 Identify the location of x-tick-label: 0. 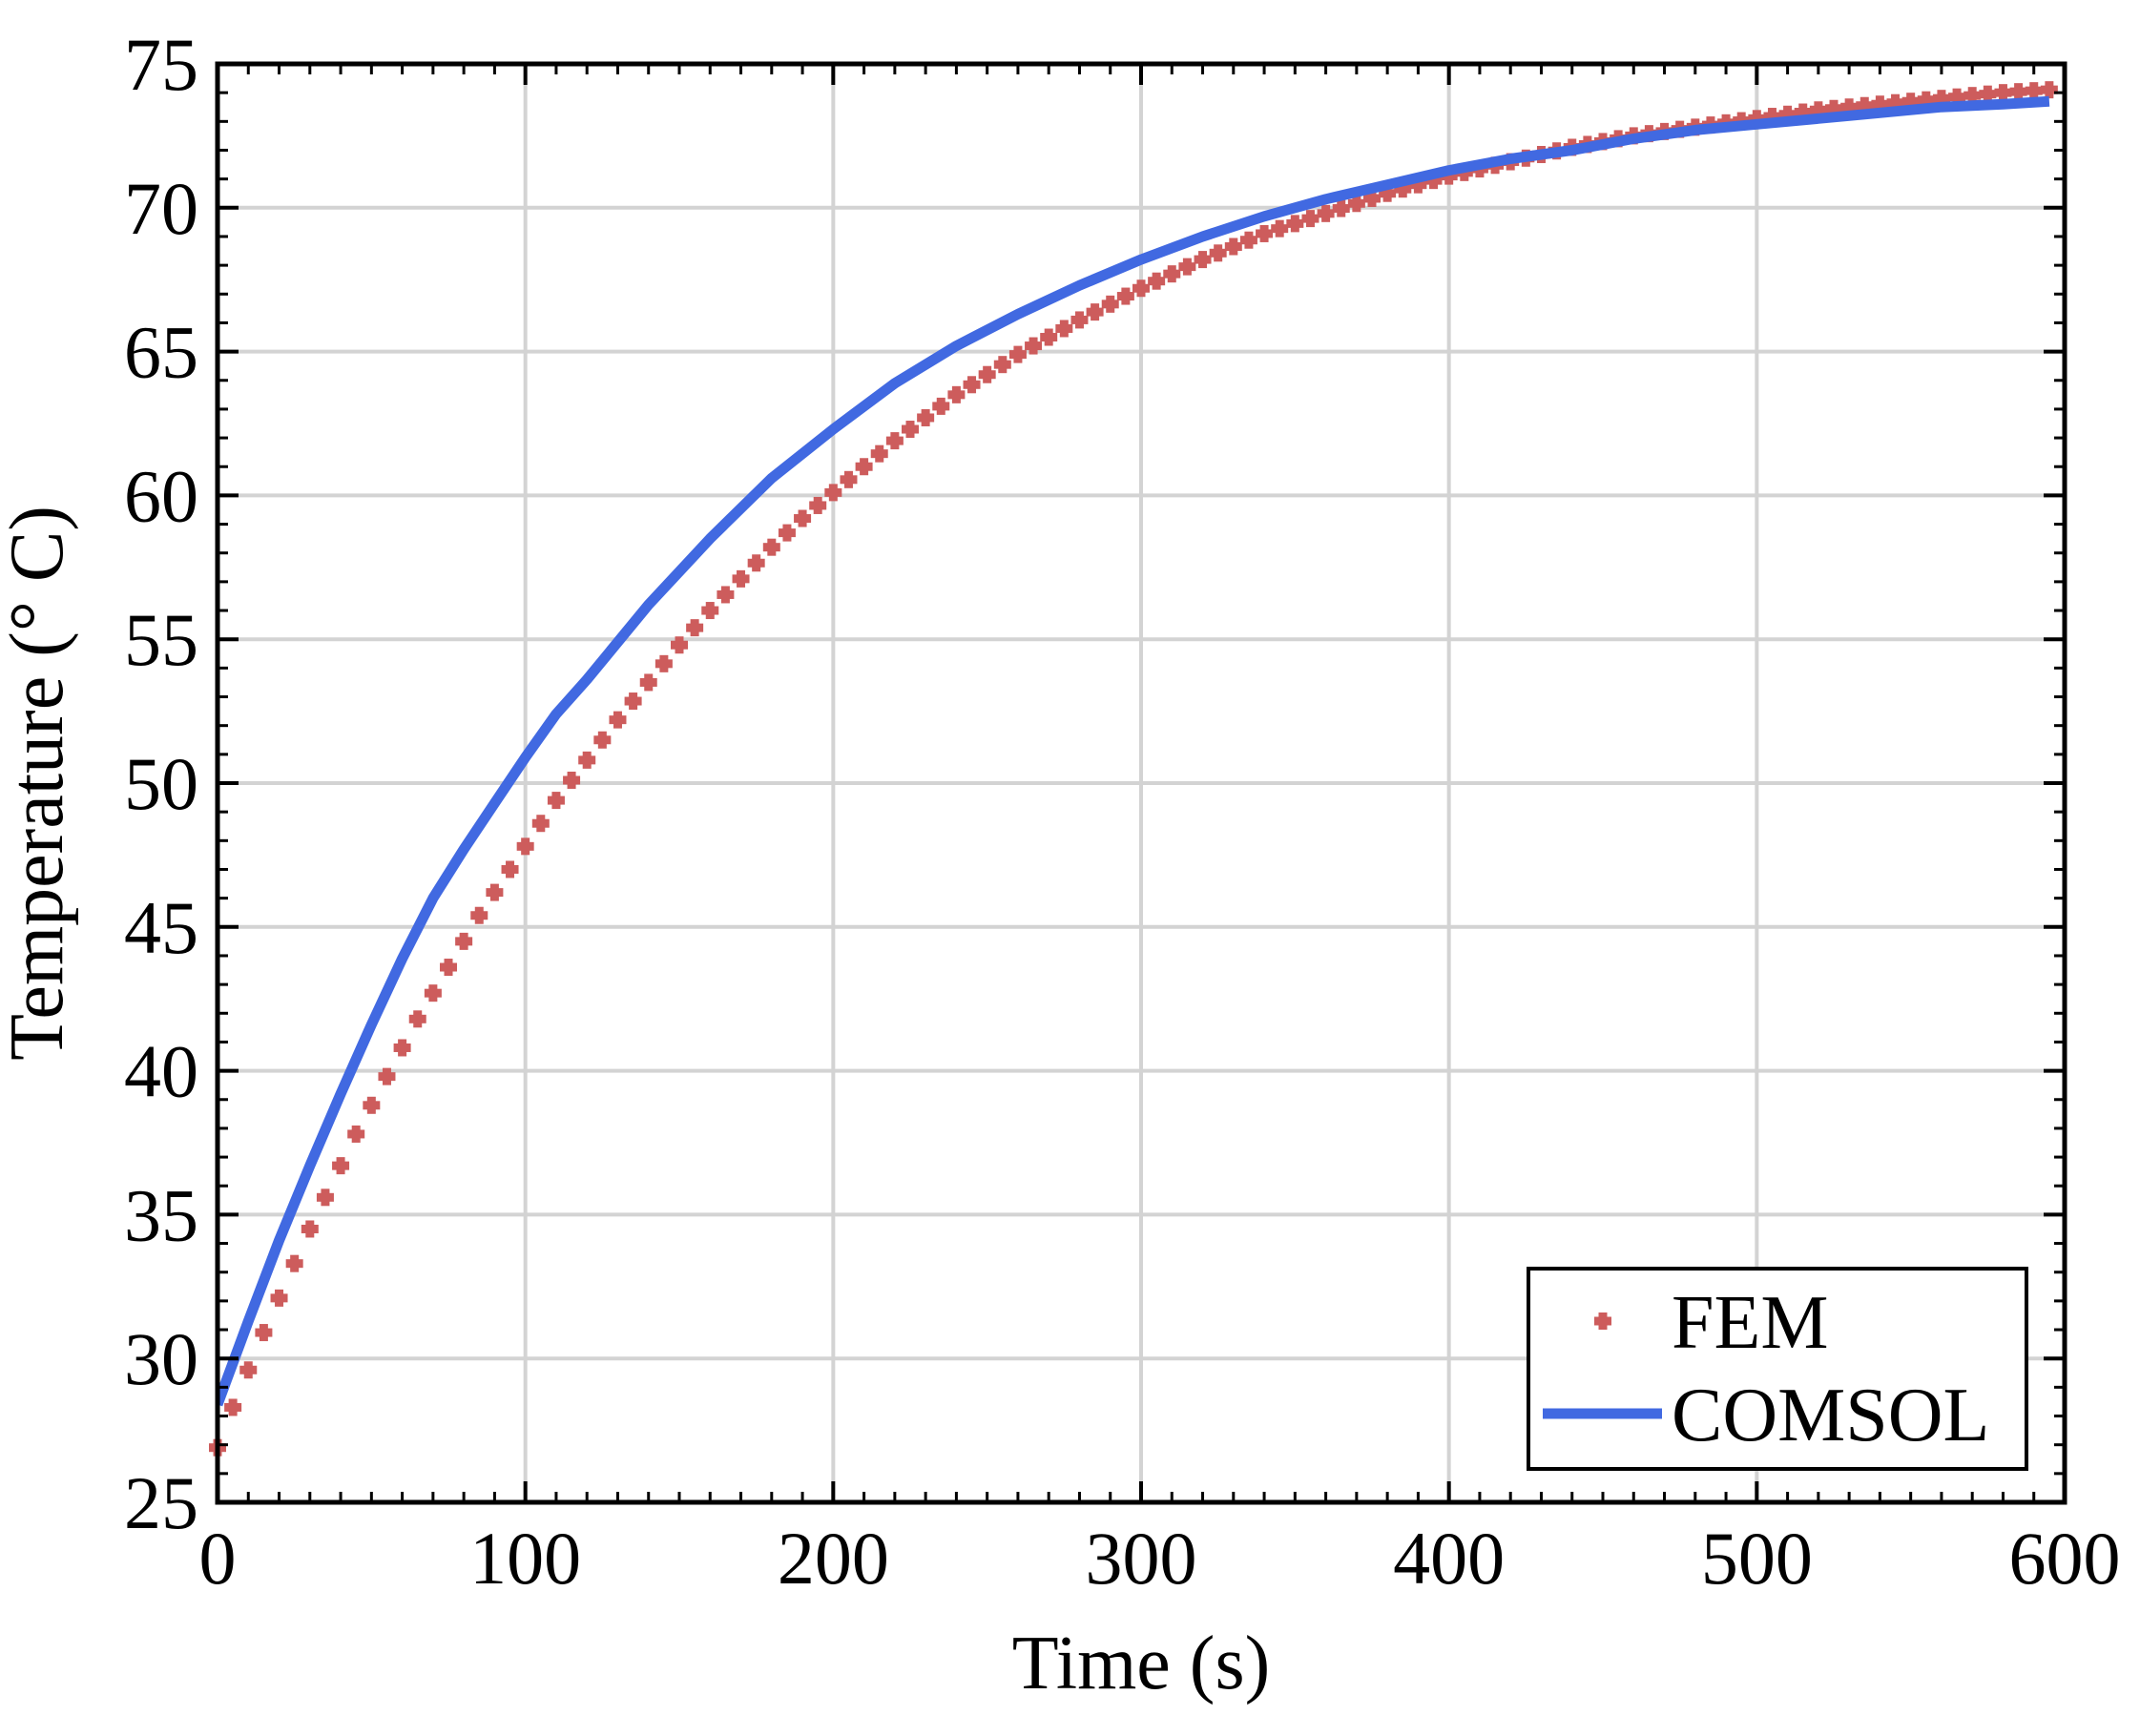
(218, 1558).